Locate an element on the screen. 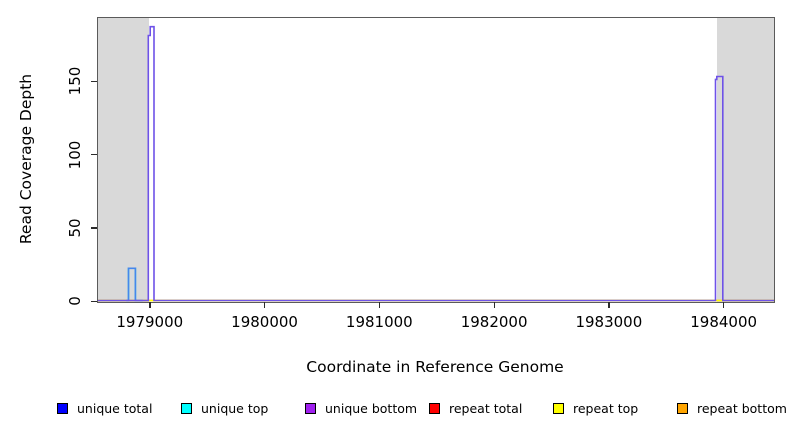  legend-item-unique-total: unique total is located at coordinates (104, 408).